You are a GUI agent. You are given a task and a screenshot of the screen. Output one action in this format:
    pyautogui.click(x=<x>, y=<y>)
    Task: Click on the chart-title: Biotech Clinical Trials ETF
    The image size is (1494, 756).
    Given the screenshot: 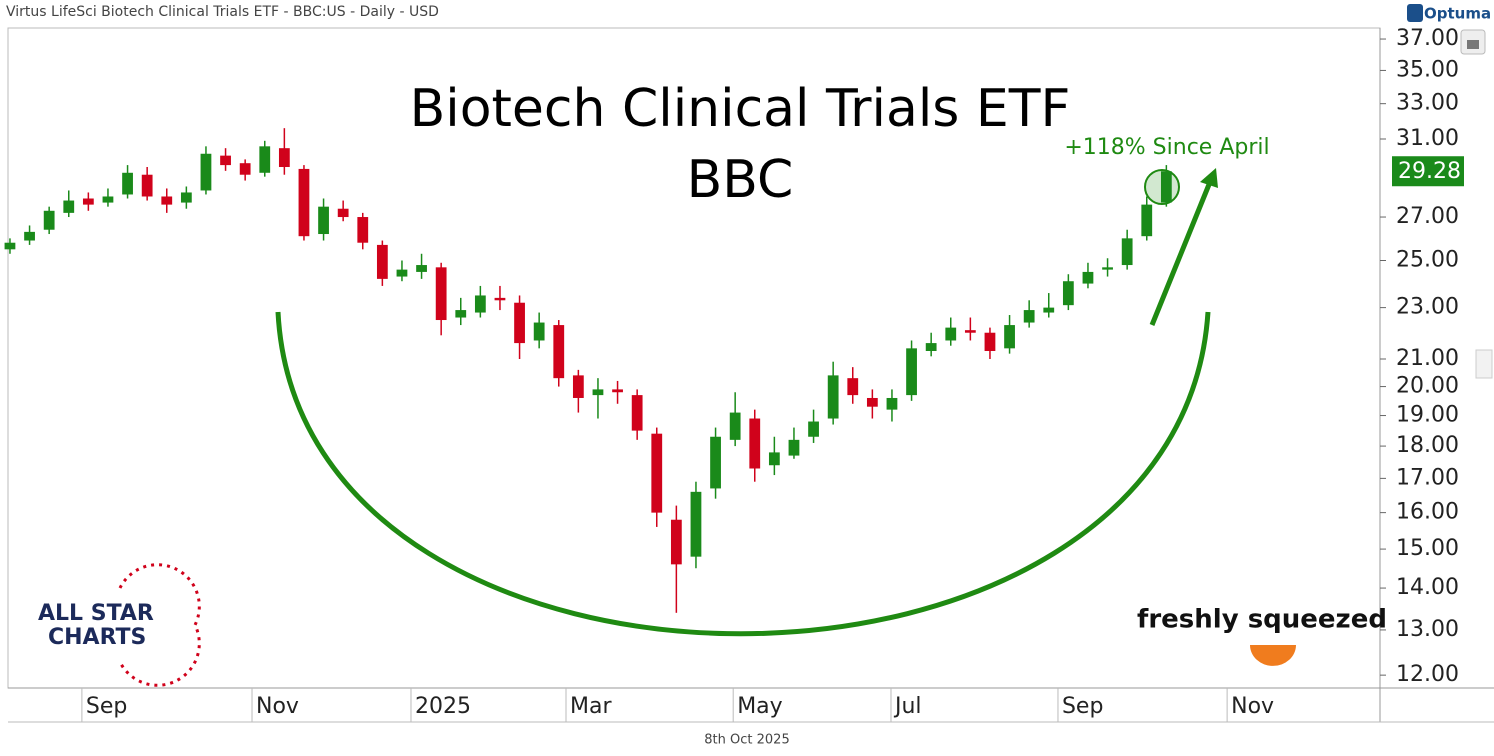 What is the action you would take?
    pyautogui.click(x=740, y=109)
    